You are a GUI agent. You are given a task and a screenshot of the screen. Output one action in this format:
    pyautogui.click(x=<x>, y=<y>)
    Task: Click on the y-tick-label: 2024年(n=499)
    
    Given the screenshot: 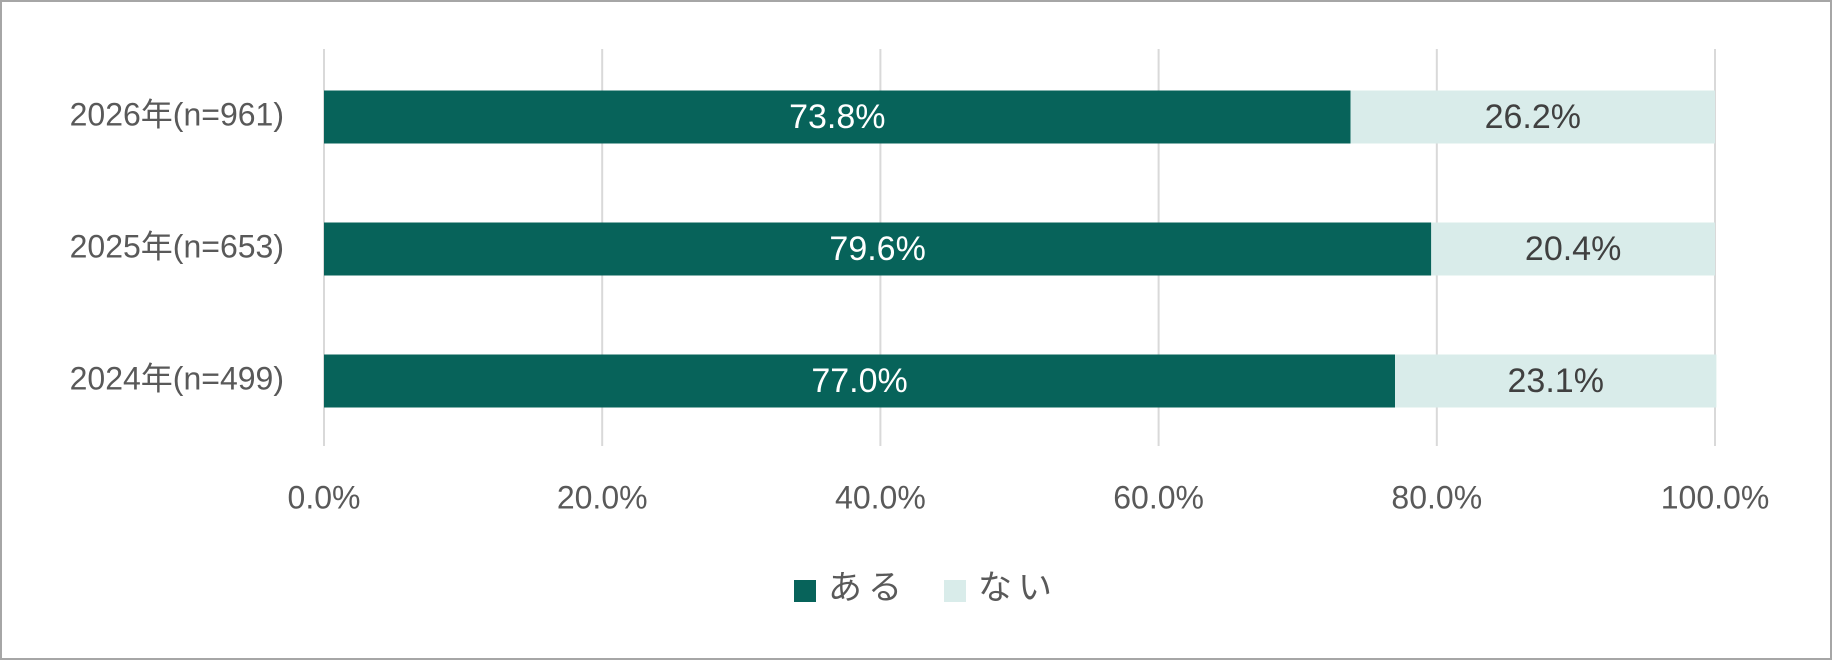 What is the action you would take?
    pyautogui.click(x=177, y=378)
    